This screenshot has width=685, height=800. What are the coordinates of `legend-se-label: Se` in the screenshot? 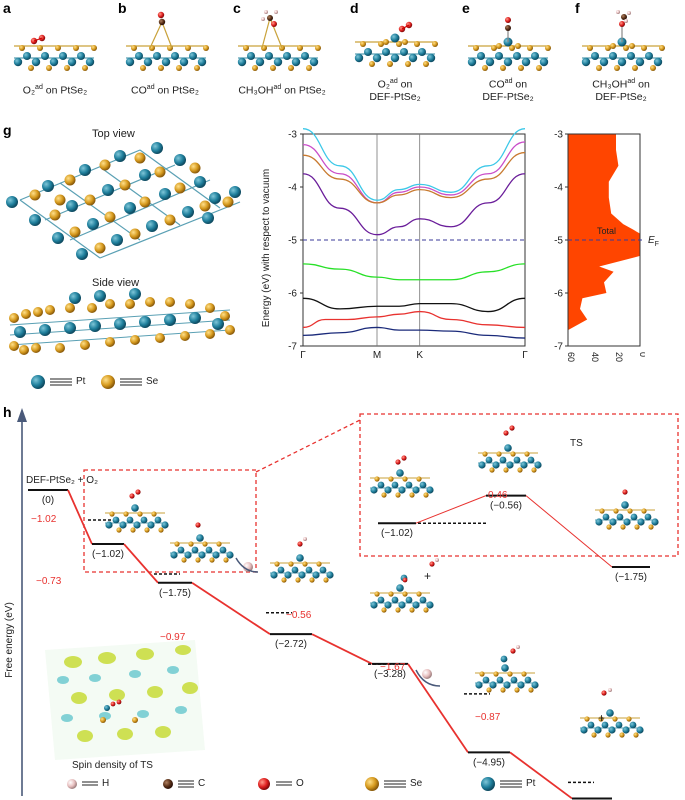 It's located at (152, 381).